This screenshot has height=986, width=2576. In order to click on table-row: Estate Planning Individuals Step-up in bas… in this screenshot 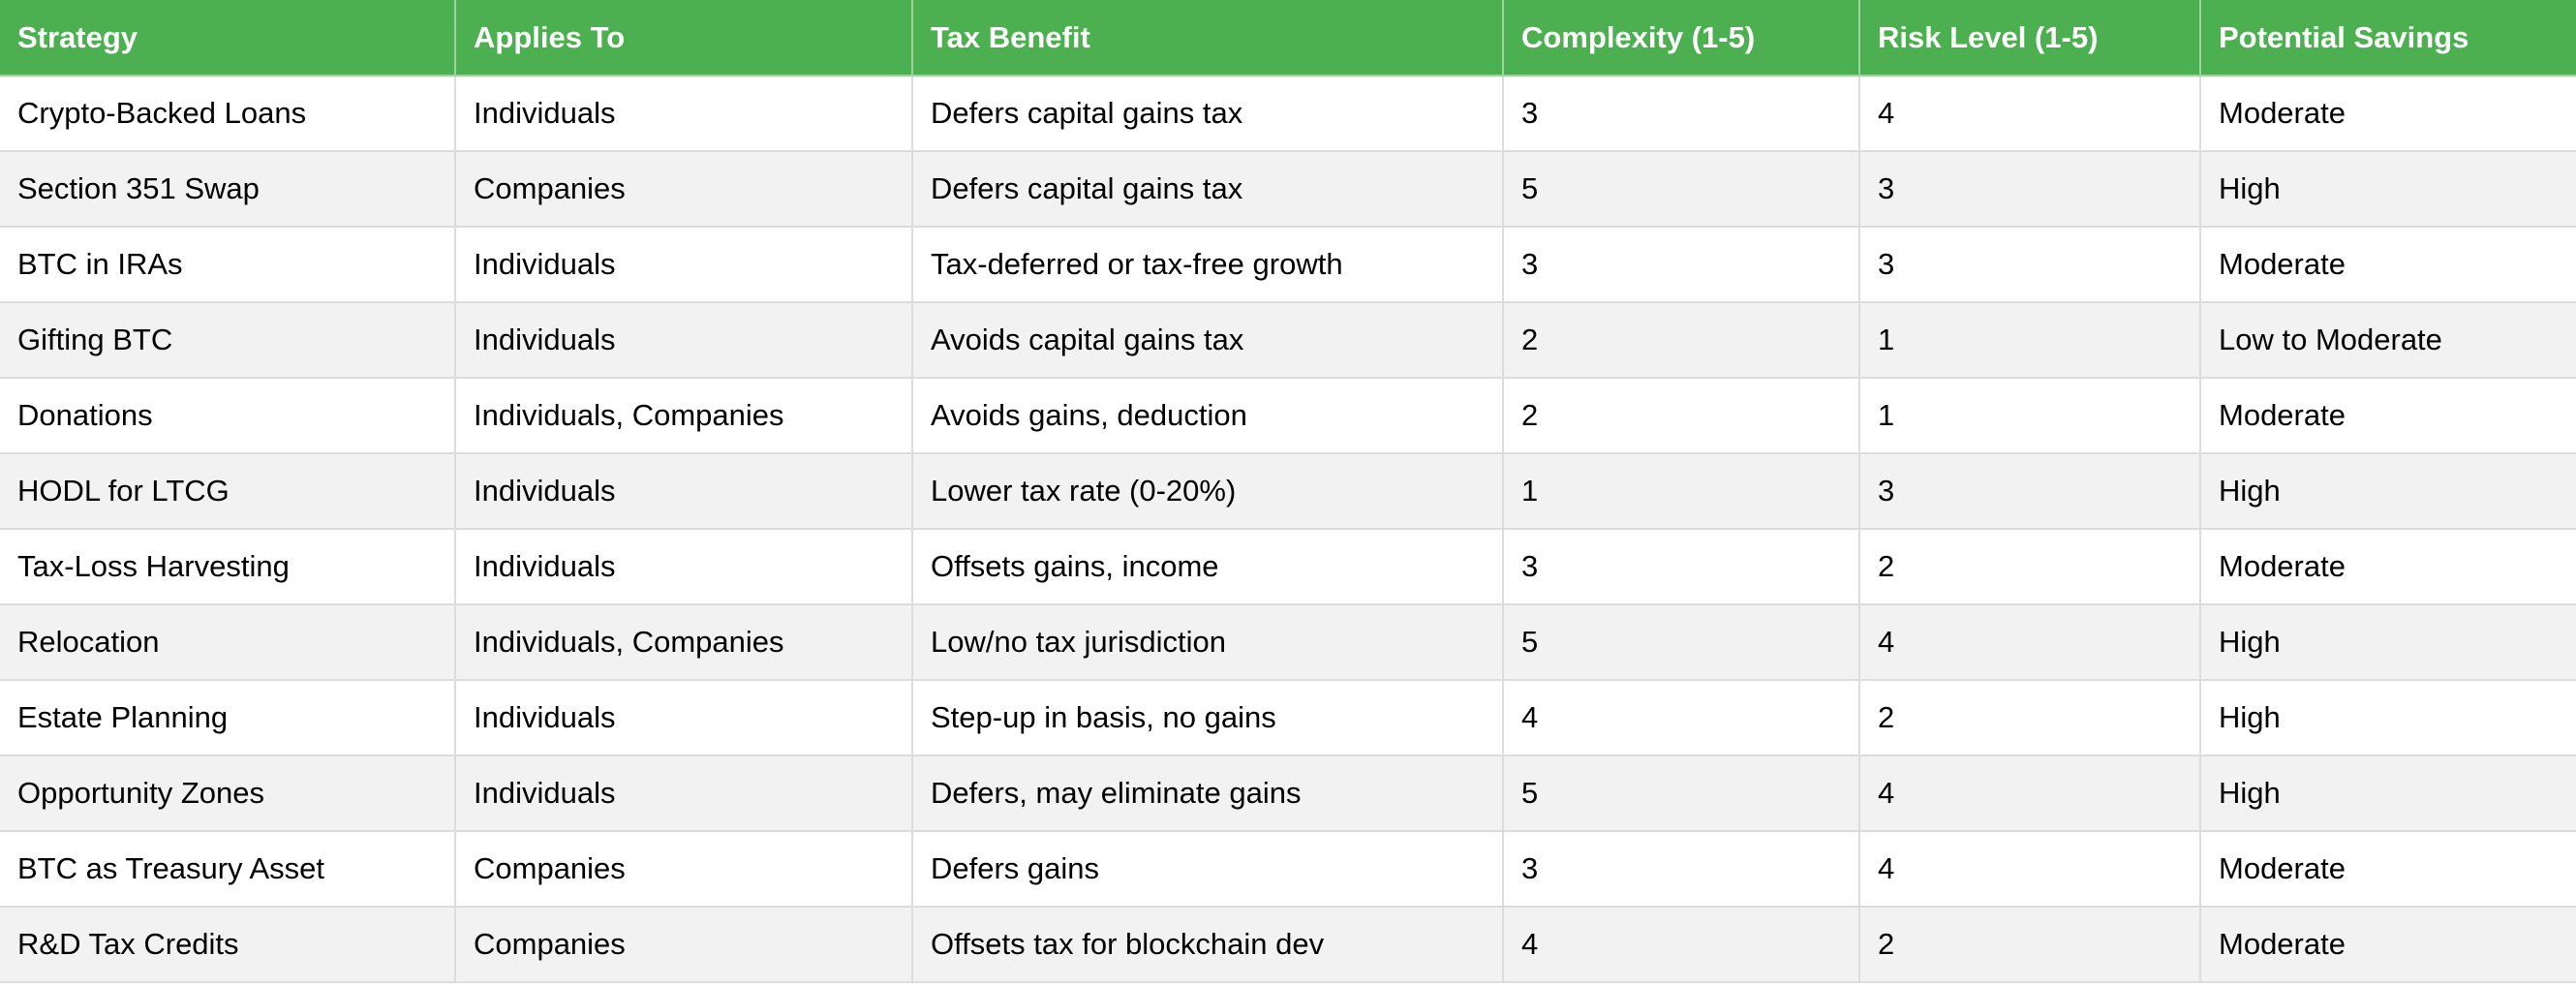, I will do `click(1288, 717)`.